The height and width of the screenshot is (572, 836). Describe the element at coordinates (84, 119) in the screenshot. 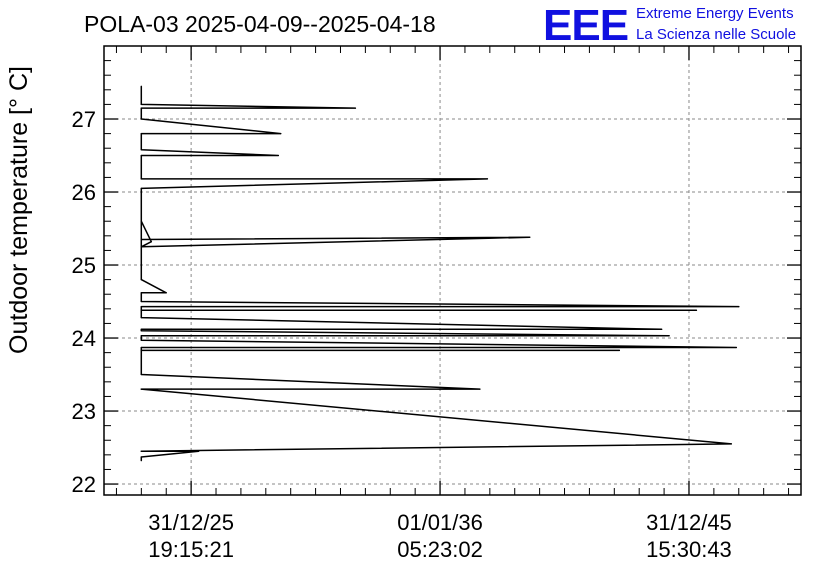

I see `y-tick-label: 27` at that location.